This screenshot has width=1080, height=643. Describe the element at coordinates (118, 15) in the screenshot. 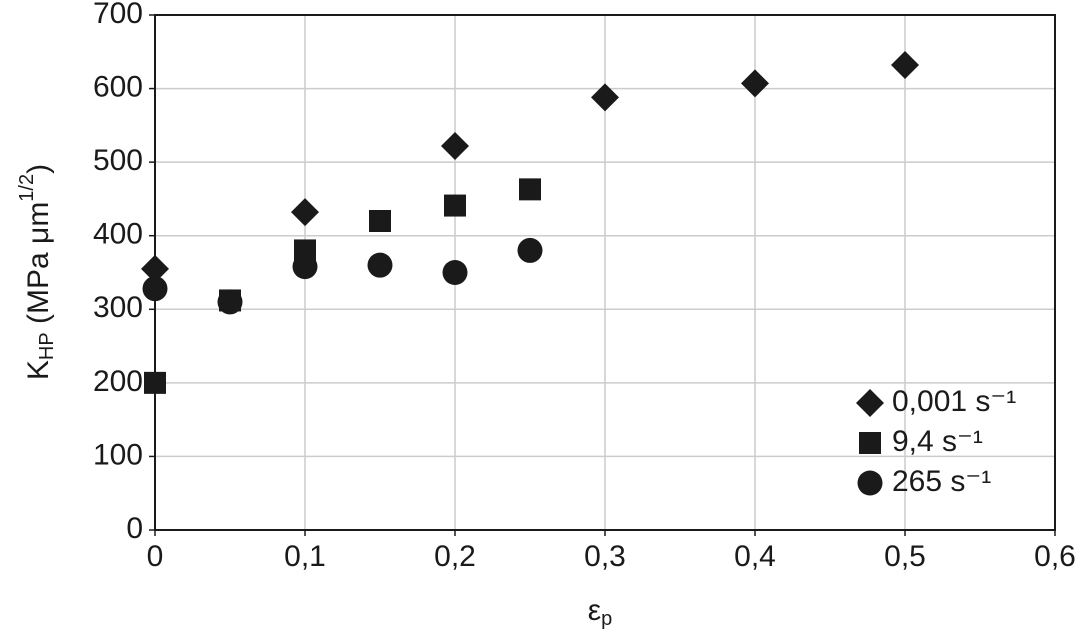

I see `y-tick-label: 700` at that location.